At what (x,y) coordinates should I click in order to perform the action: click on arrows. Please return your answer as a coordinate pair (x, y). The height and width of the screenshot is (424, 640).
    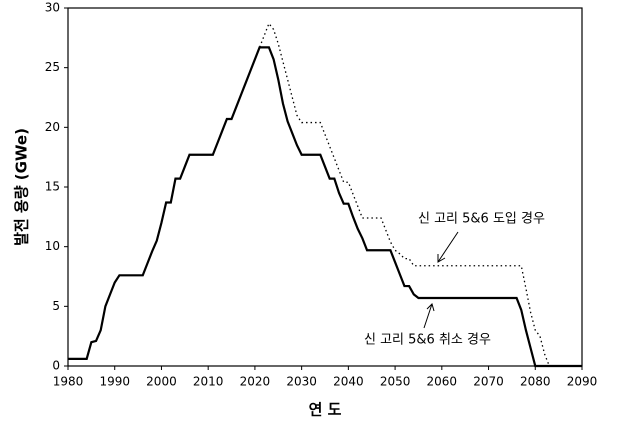
    Looking at the image, I should click on (441, 280).